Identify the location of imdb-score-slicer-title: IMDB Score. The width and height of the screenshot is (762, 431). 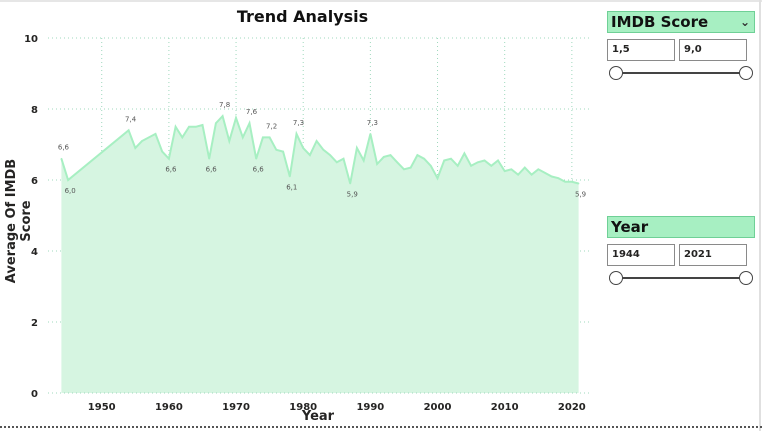
(660, 22).